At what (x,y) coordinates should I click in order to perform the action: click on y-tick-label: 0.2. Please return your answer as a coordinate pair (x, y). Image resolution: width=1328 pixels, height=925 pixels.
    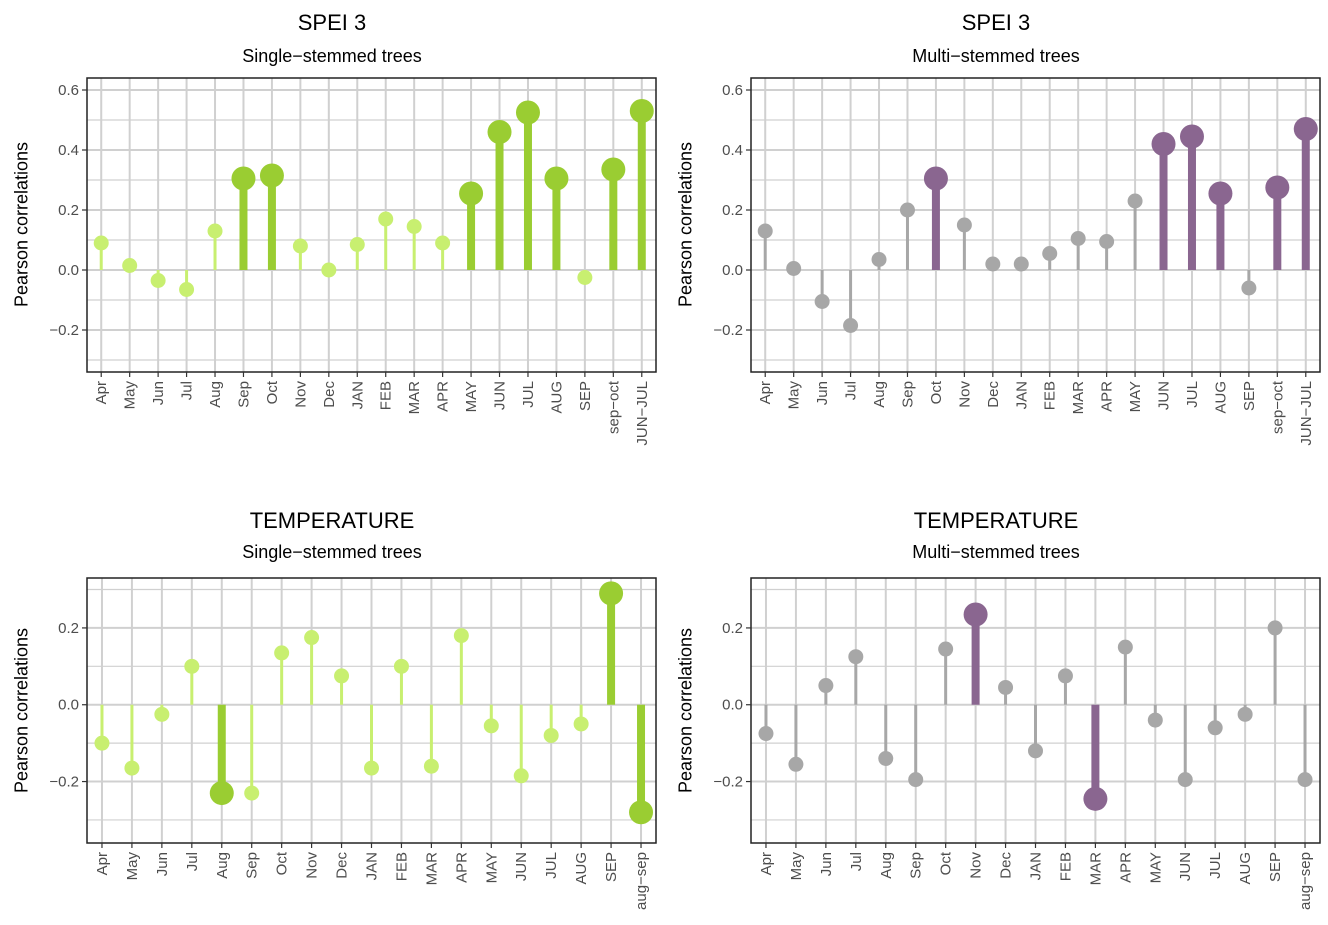
    Looking at the image, I should click on (732, 210).